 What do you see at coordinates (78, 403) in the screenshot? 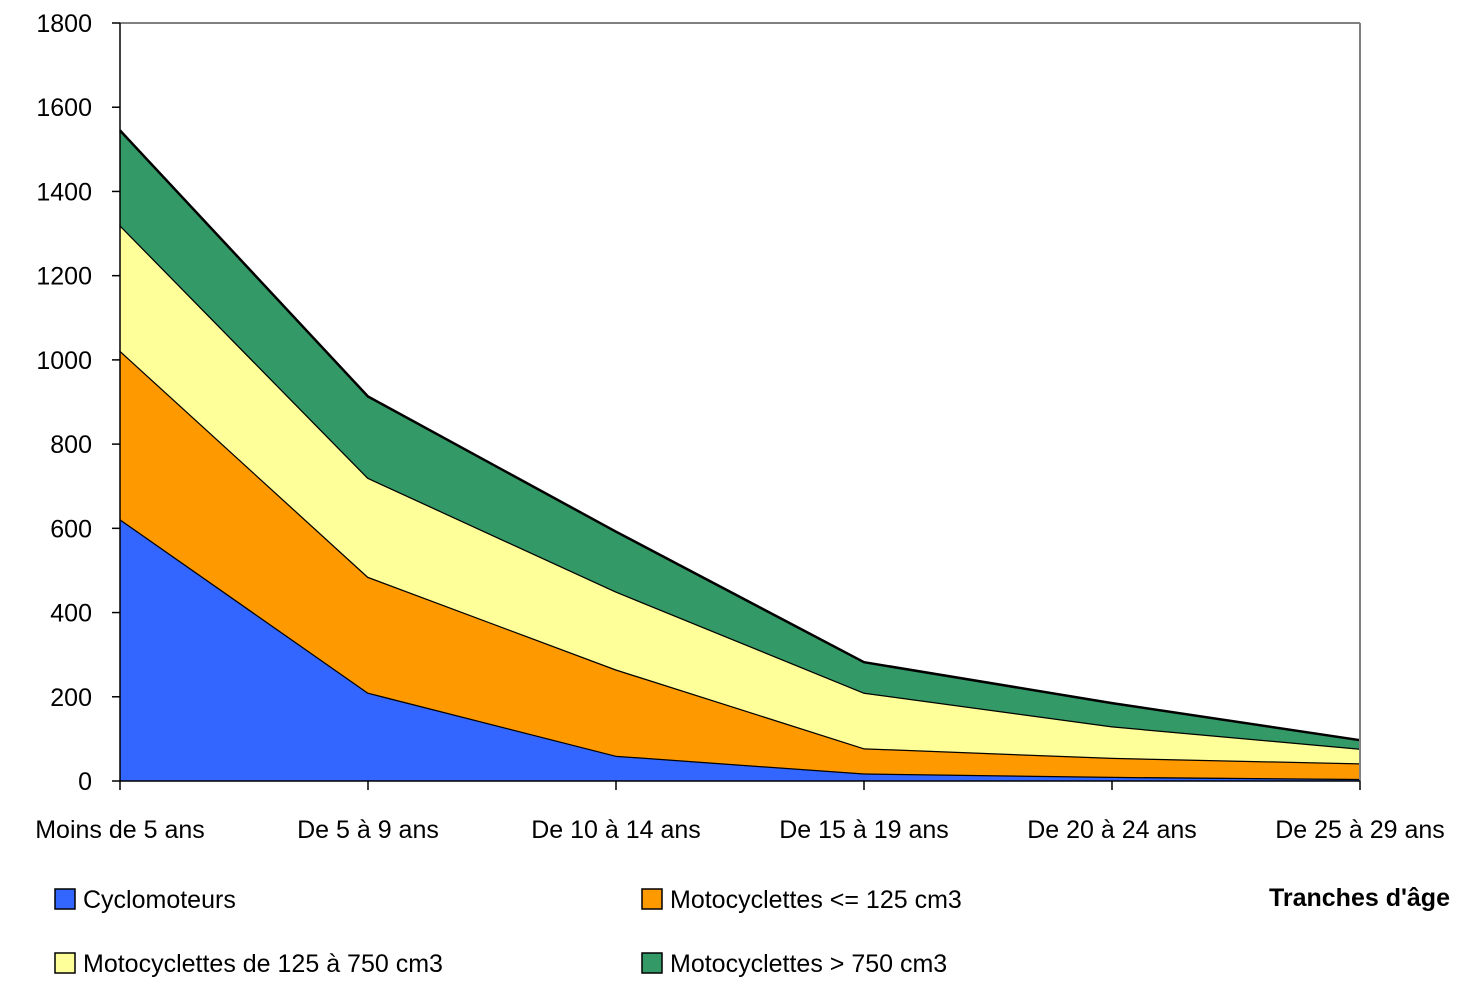
I see `y-axis: 0 200 400 600 800 1000 1200 1400 1600 1800` at bounding box center [78, 403].